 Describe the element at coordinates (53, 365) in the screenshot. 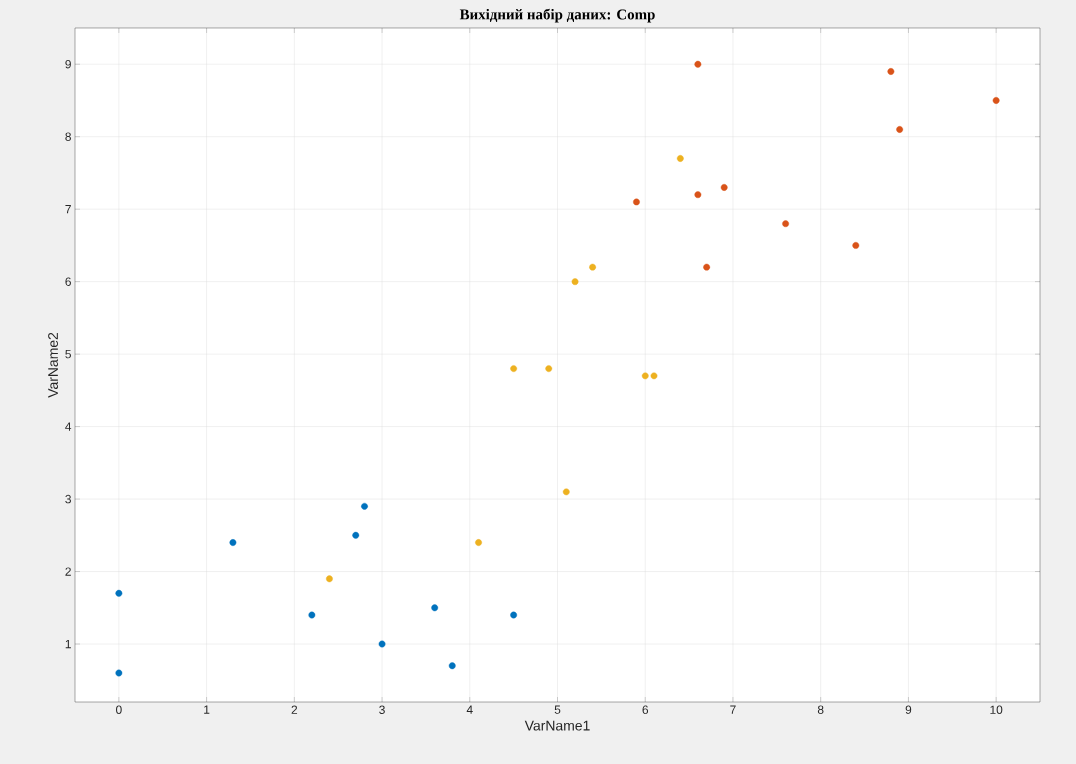

I see `y-axis-title: VarName2` at that location.